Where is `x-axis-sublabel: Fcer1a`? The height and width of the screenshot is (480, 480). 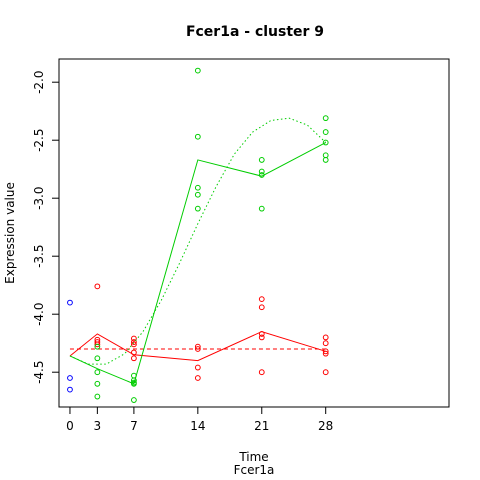 x-axis-sublabel: Fcer1a is located at coordinates (254, 470).